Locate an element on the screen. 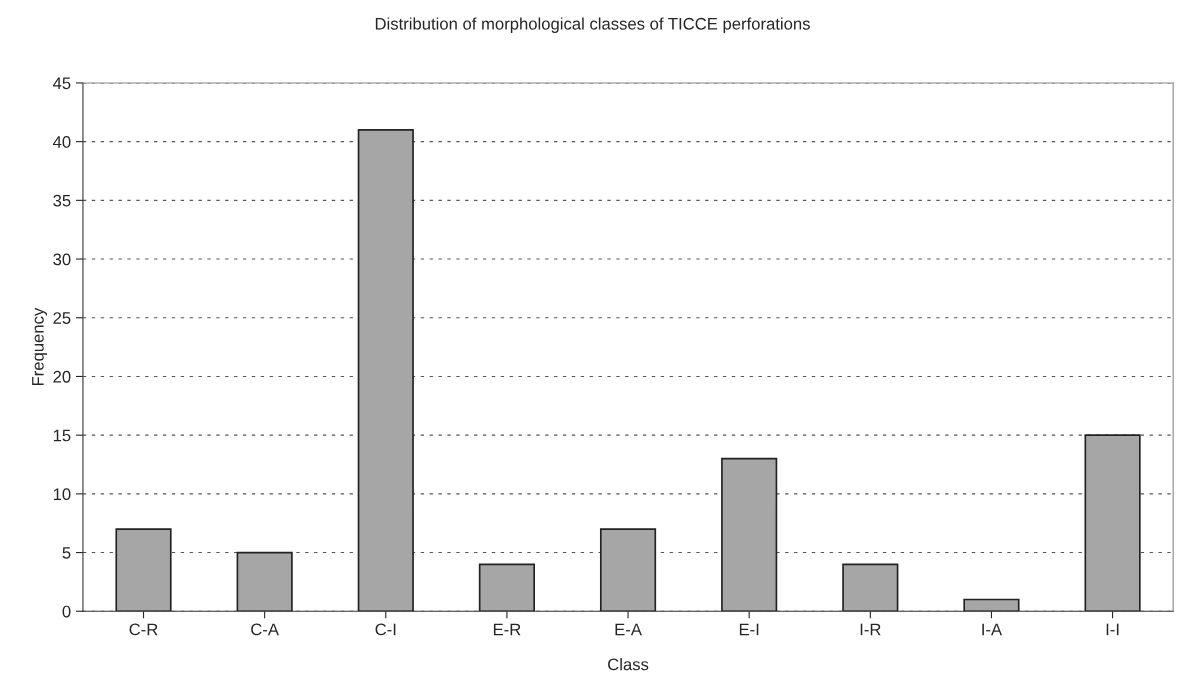  y-tick-label: 45 is located at coordinates (61, 83).